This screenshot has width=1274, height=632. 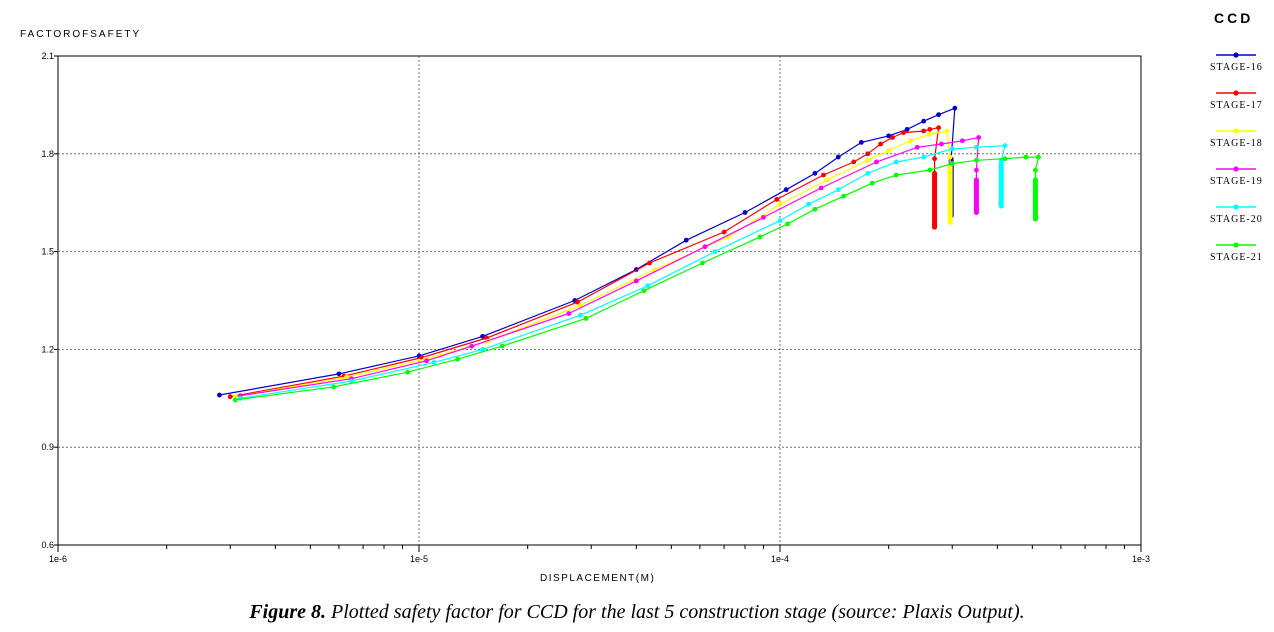 I want to click on y-tick-label: 1.2, so click(x=47, y=349).